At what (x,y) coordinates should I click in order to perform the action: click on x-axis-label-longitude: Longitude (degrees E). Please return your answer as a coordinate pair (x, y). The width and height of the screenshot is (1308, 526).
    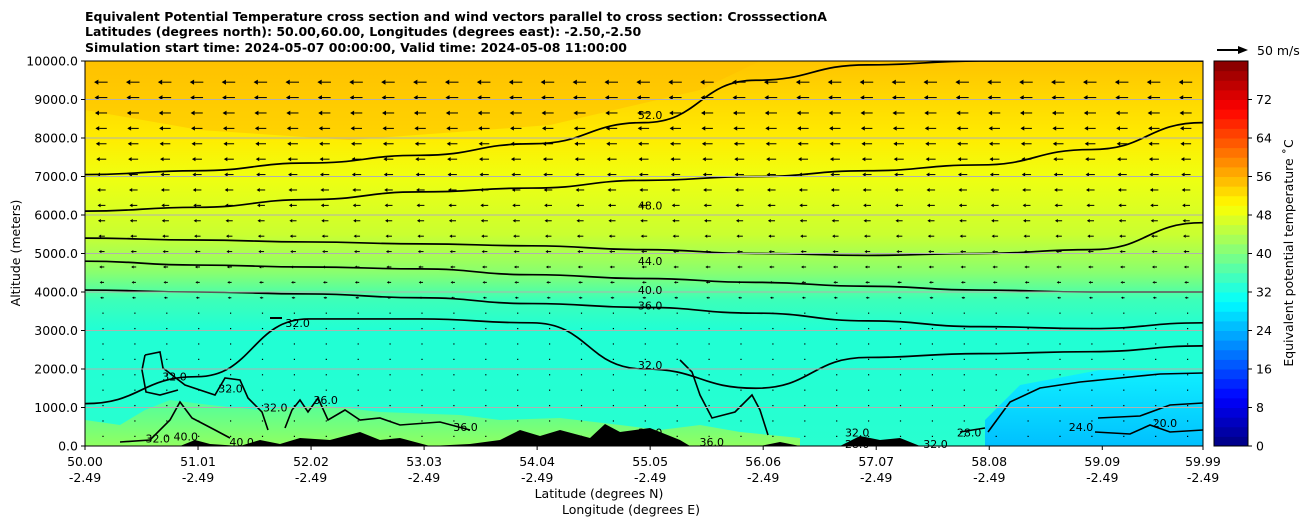
    Looking at the image, I should click on (631, 509).